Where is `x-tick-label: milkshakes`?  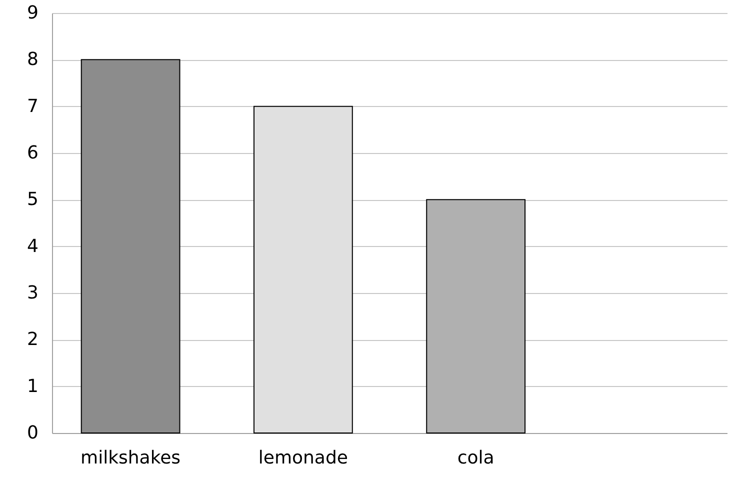
x-tick-label: milkshakes is located at coordinates (130, 458).